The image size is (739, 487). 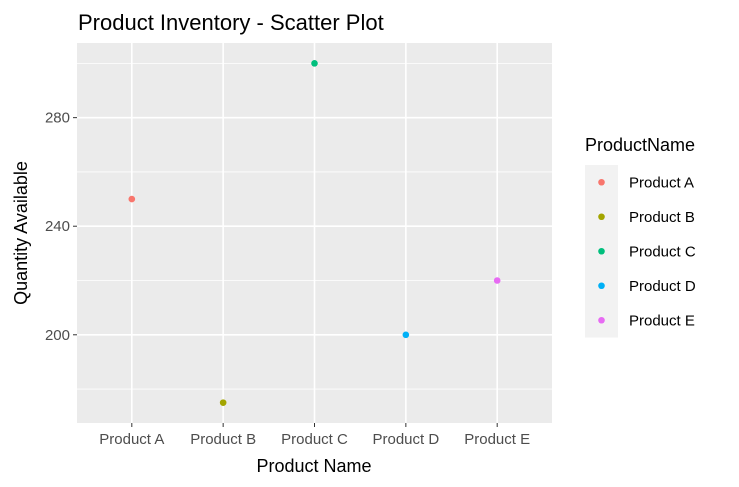 I want to click on x-tick-label: Product D, so click(x=405, y=439).